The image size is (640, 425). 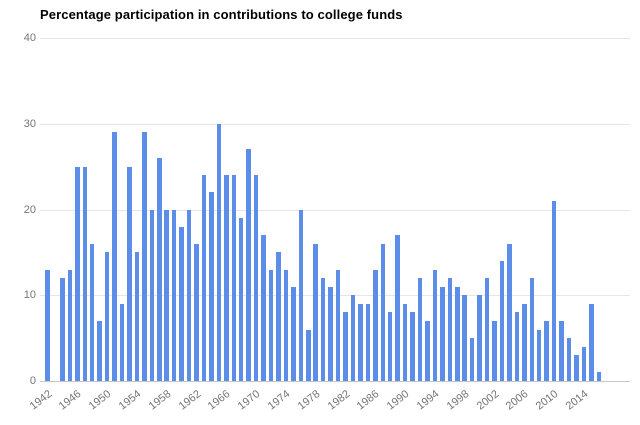 What do you see at coordinates (472, 359) in the screenshot?
I see `bar-1999` at bounding box center [472, 359].